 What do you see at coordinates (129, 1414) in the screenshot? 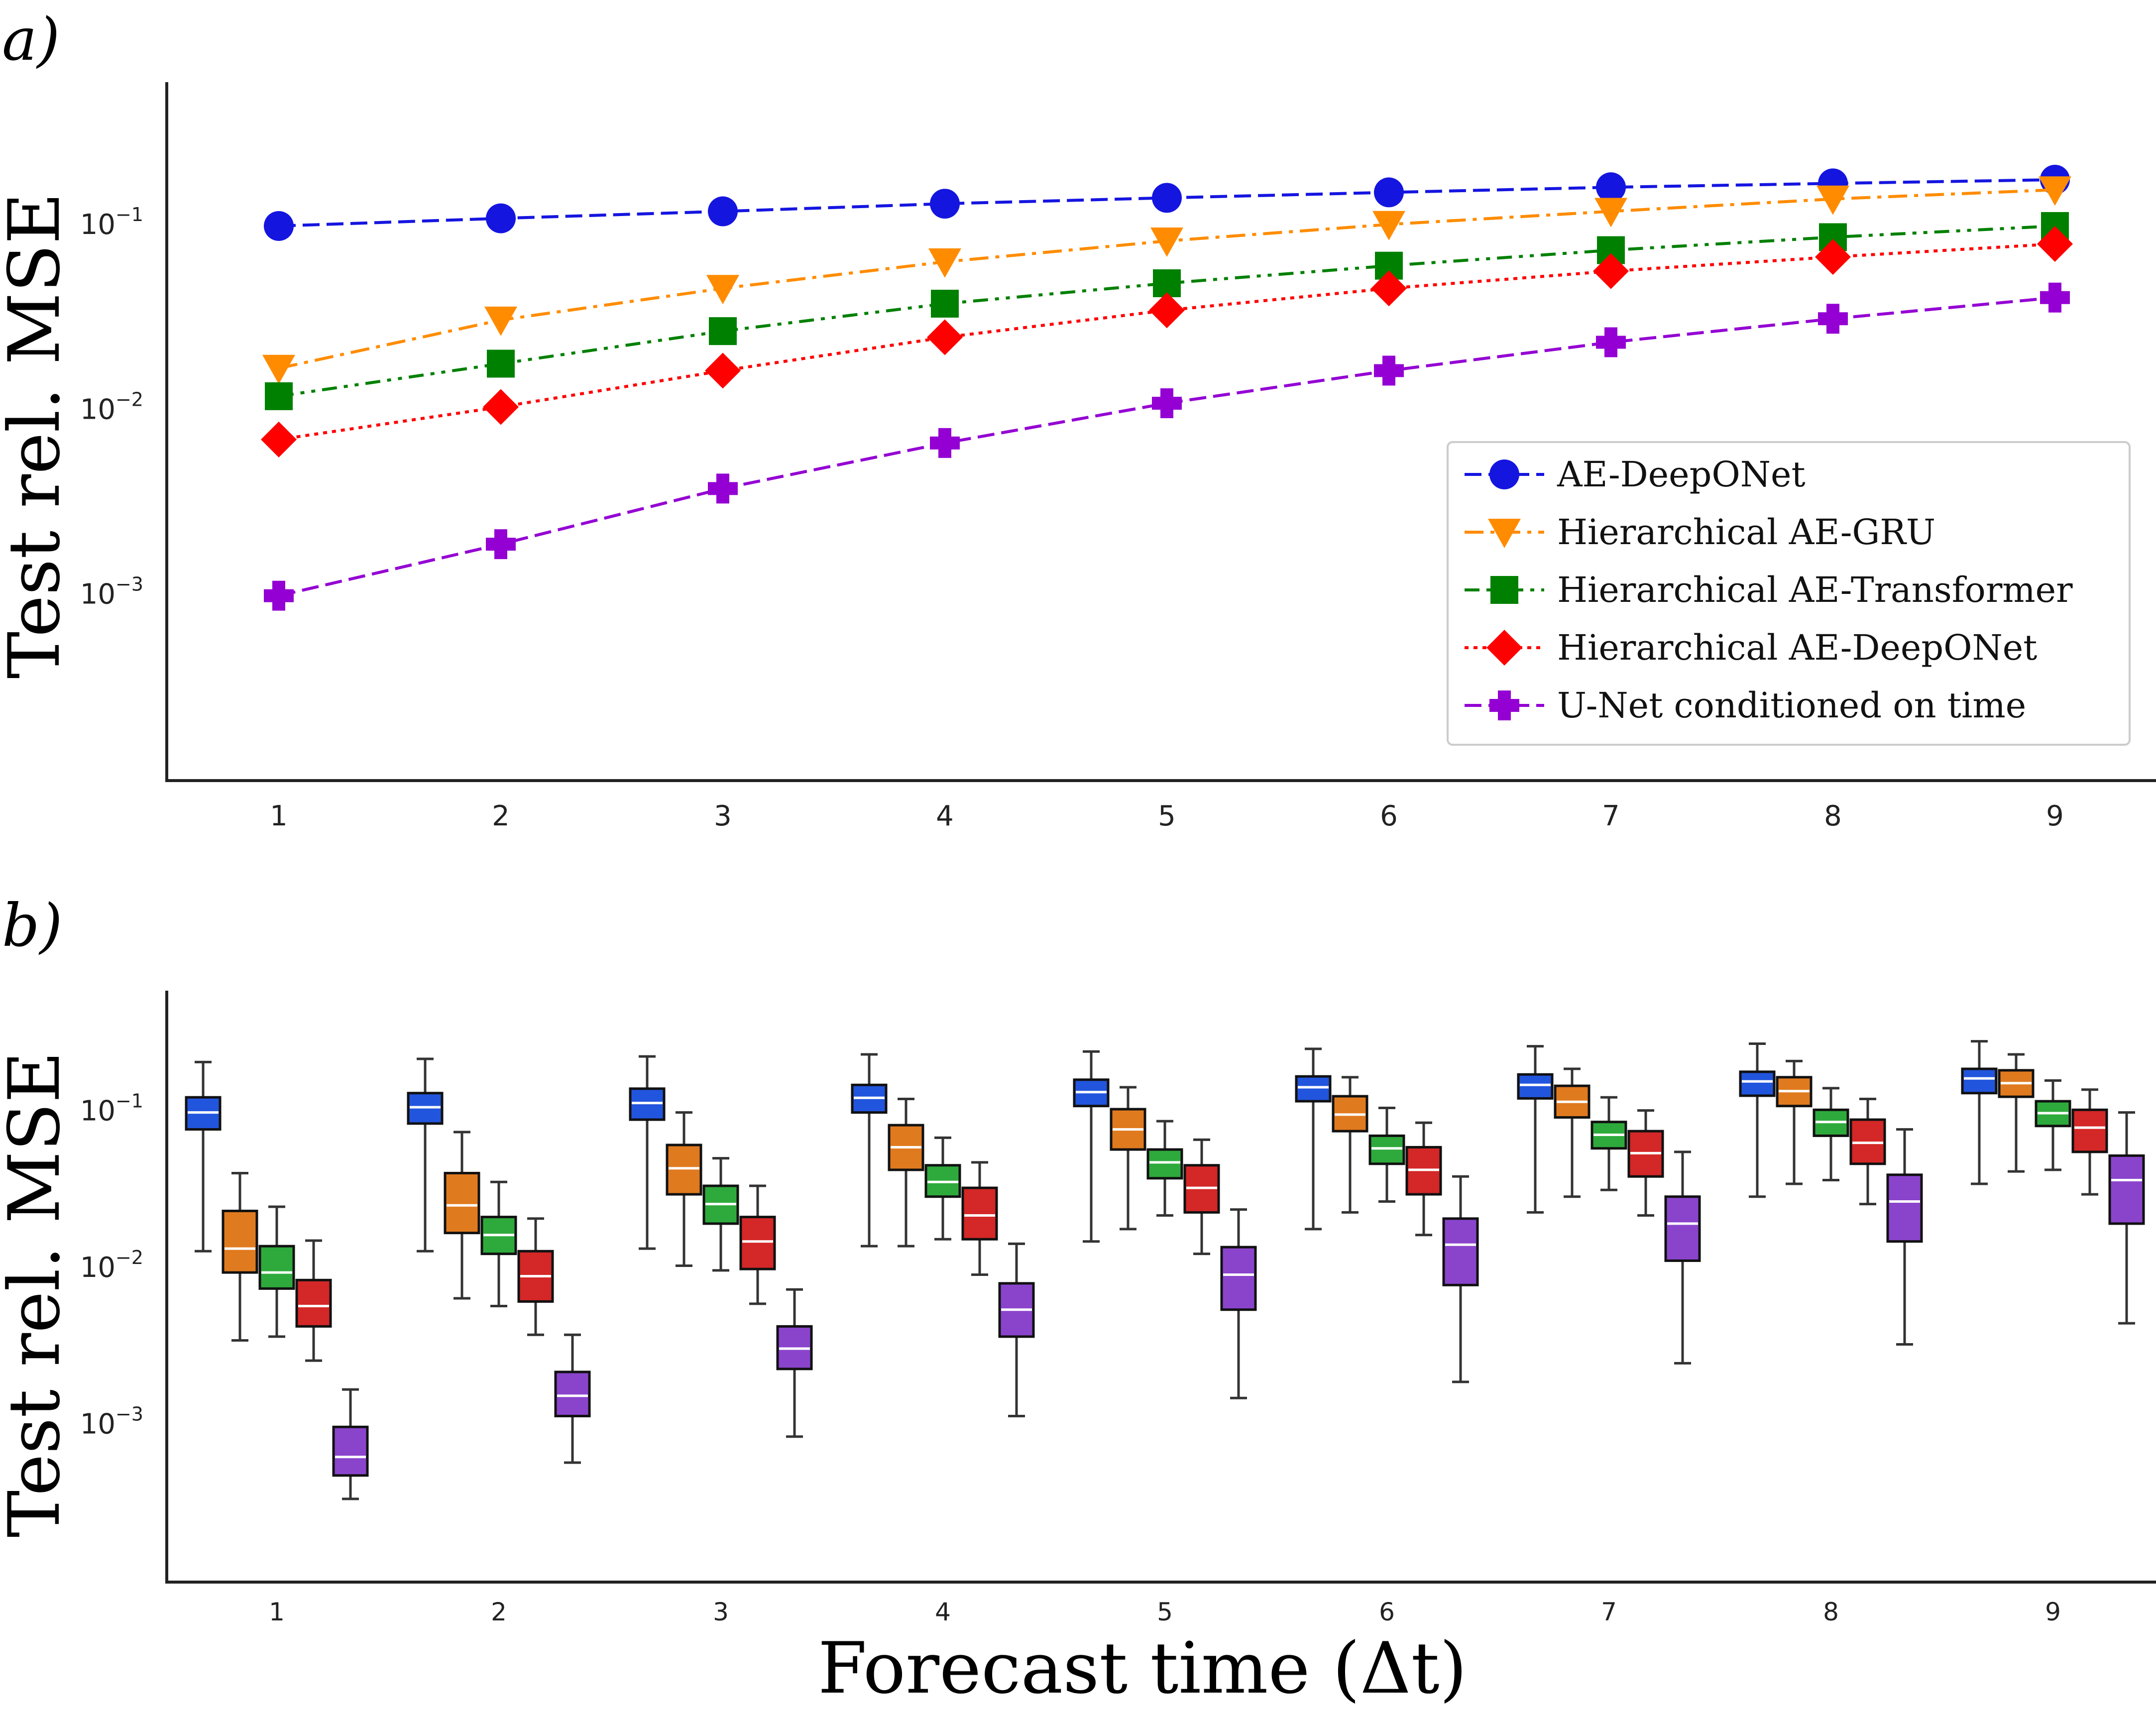
I see `panel-b-y-tick-exp: −3` at bounding box center [129, 1414].